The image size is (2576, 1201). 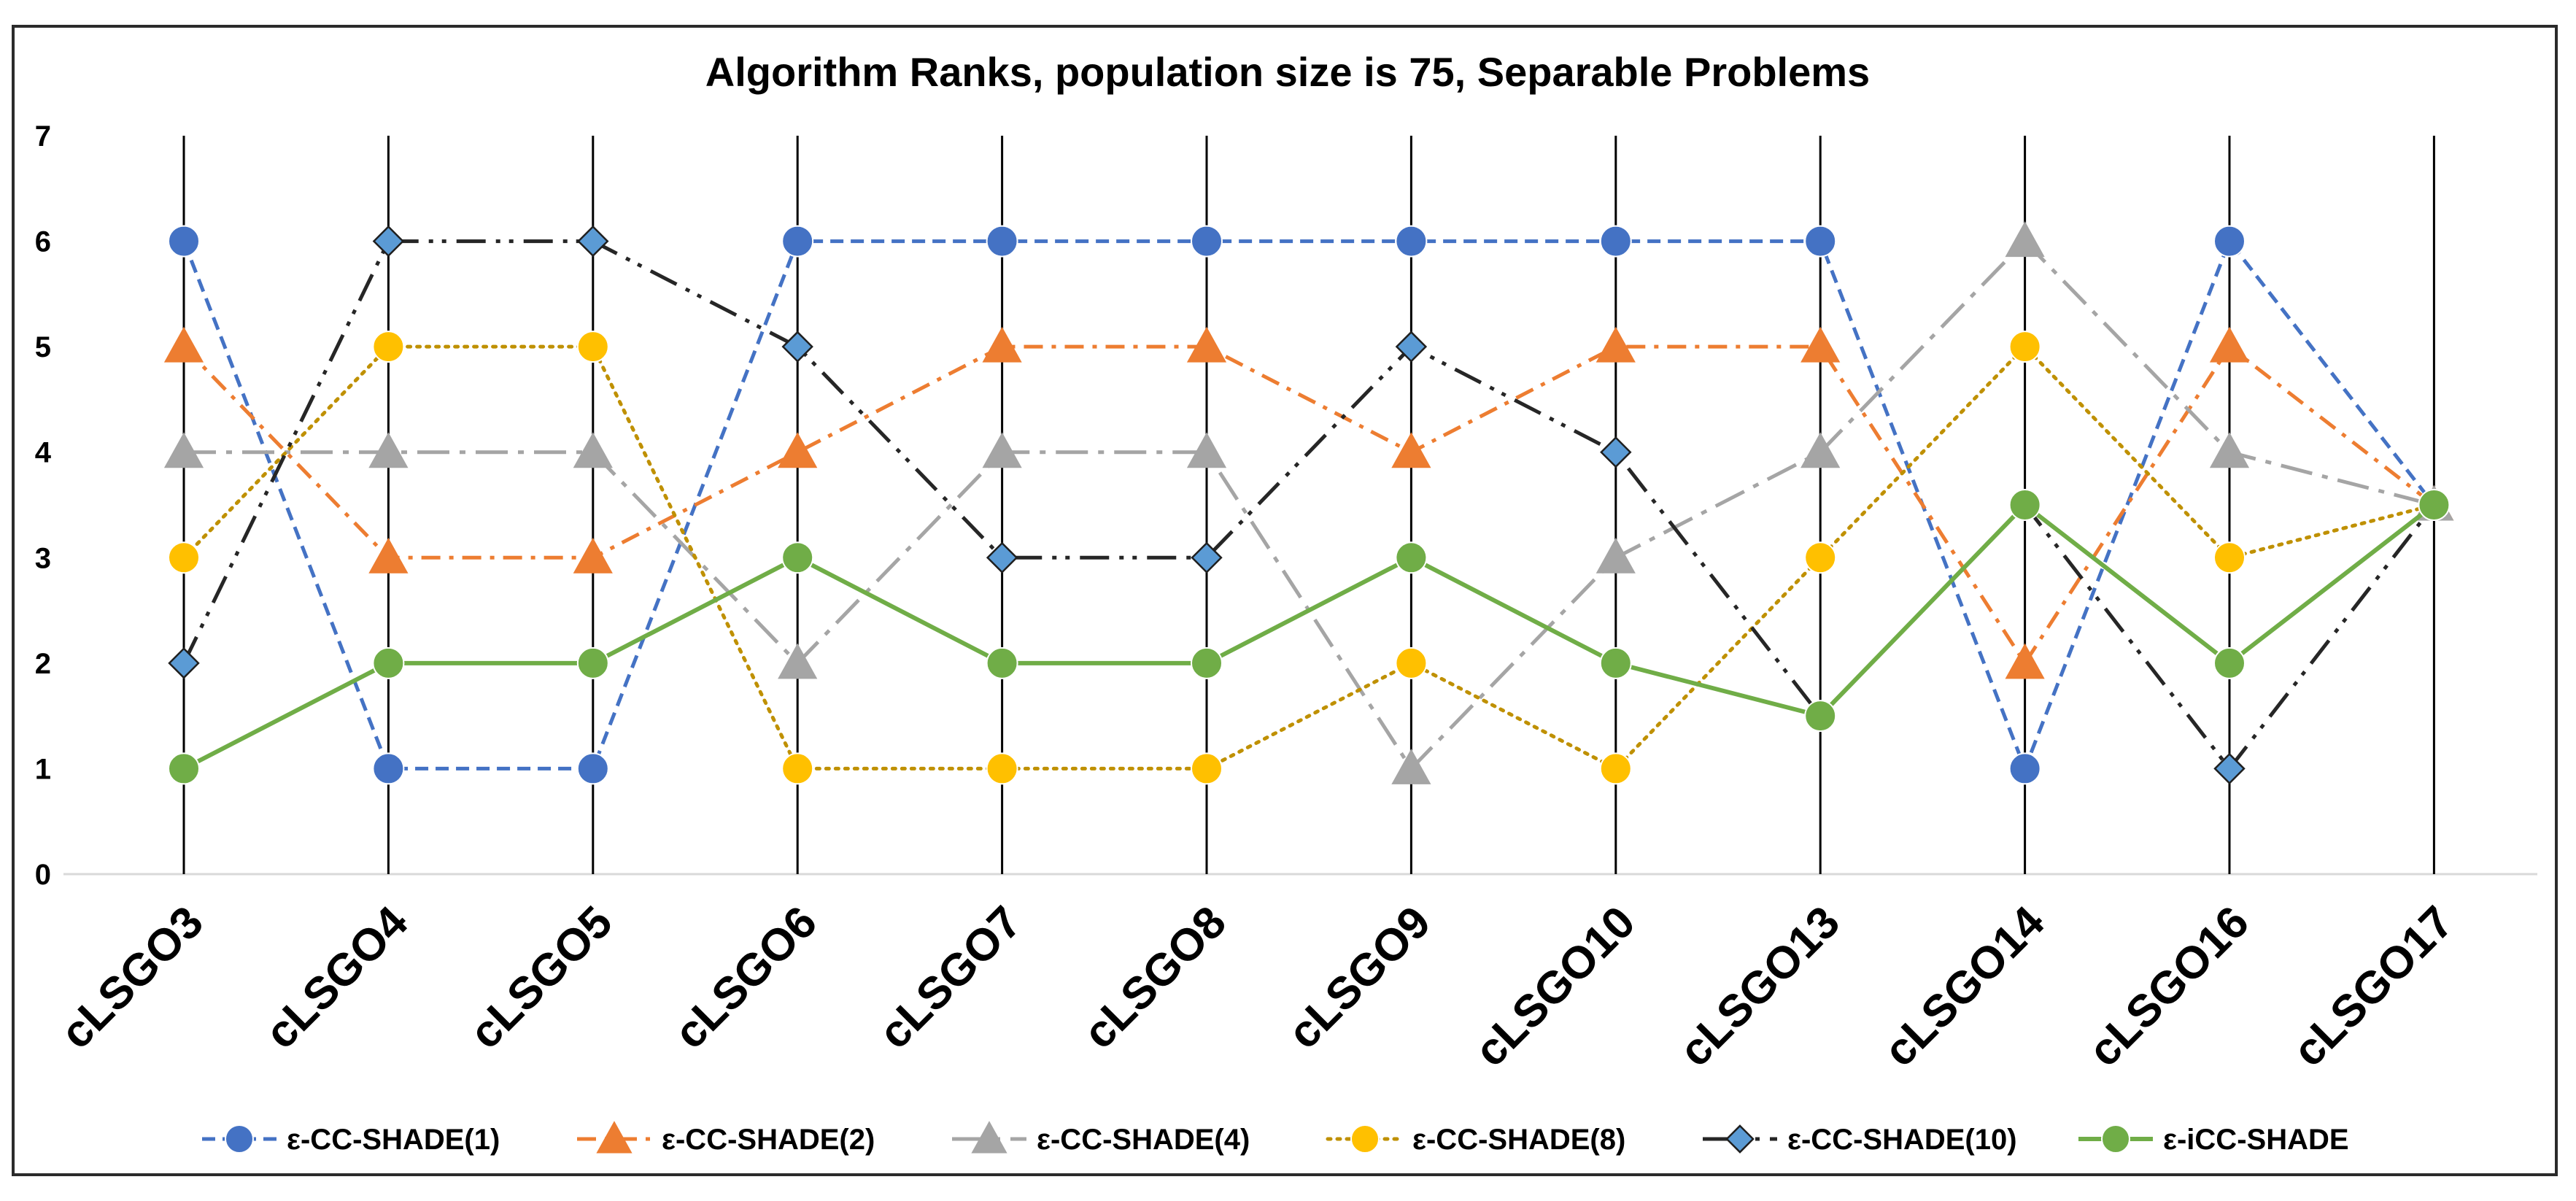 I want to click on x-tick-label: cLSGO6, so click(x=746, y=978).